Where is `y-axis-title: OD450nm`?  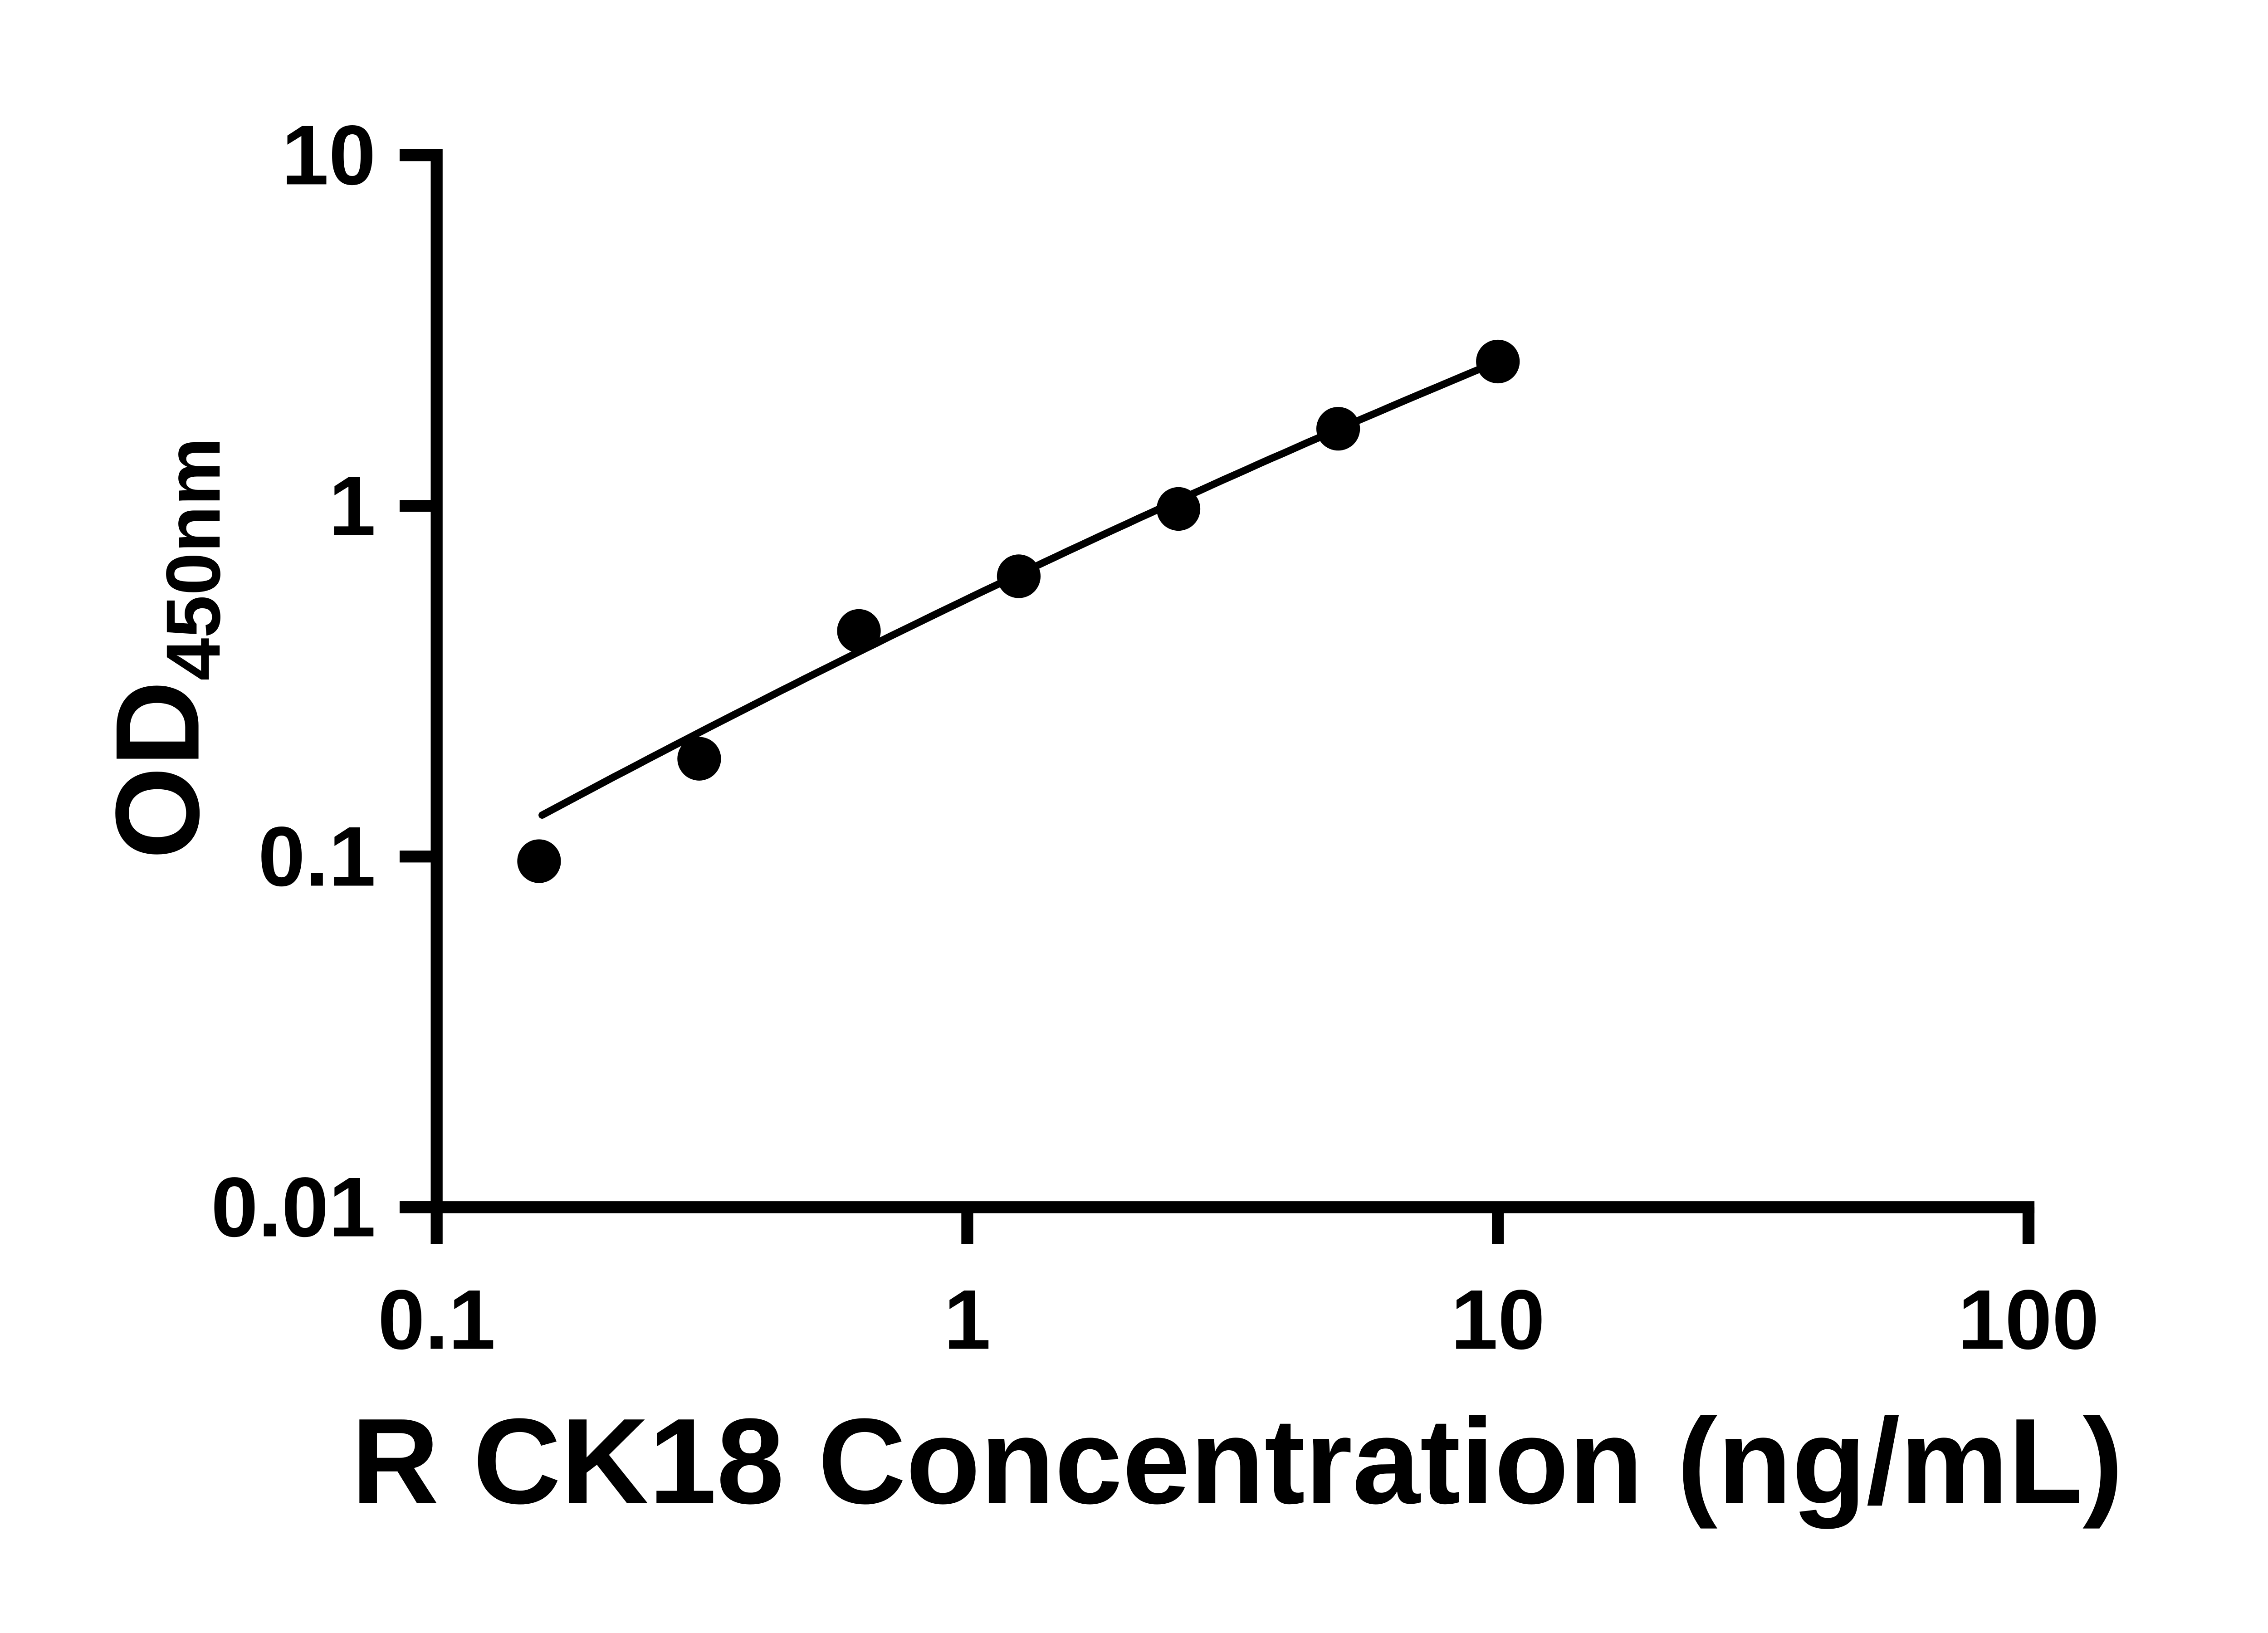
y-axis-title: OD450nm is located at coordinates (164, 648).